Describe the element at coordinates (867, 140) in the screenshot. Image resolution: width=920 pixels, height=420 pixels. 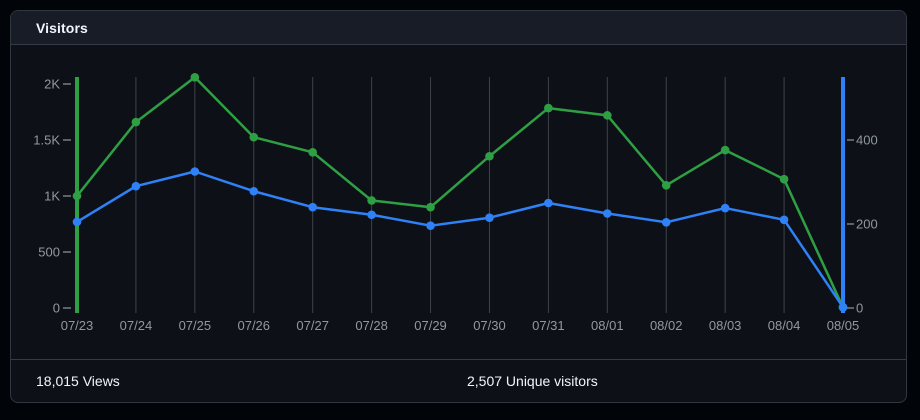
I see `right-axis-tick-label: 400` at that location.